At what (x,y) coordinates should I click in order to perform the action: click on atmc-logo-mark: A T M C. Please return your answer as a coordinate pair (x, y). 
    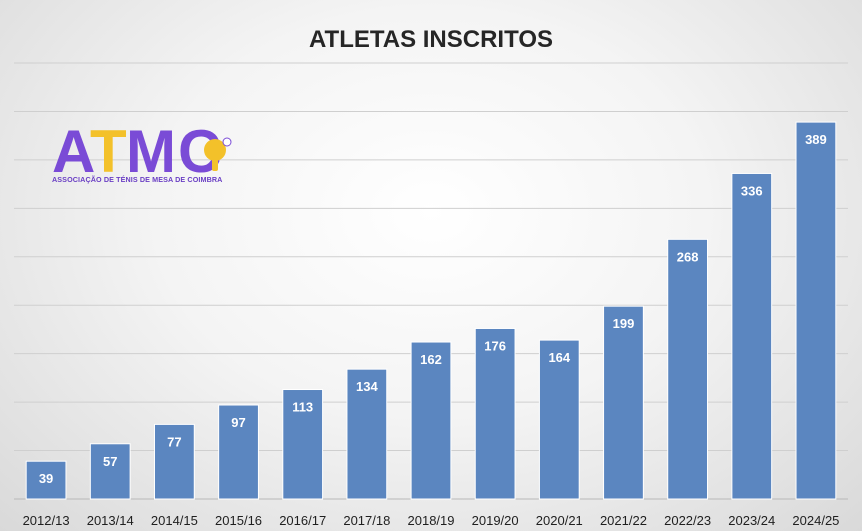
    Looking at the image, I should click on (142, 151).